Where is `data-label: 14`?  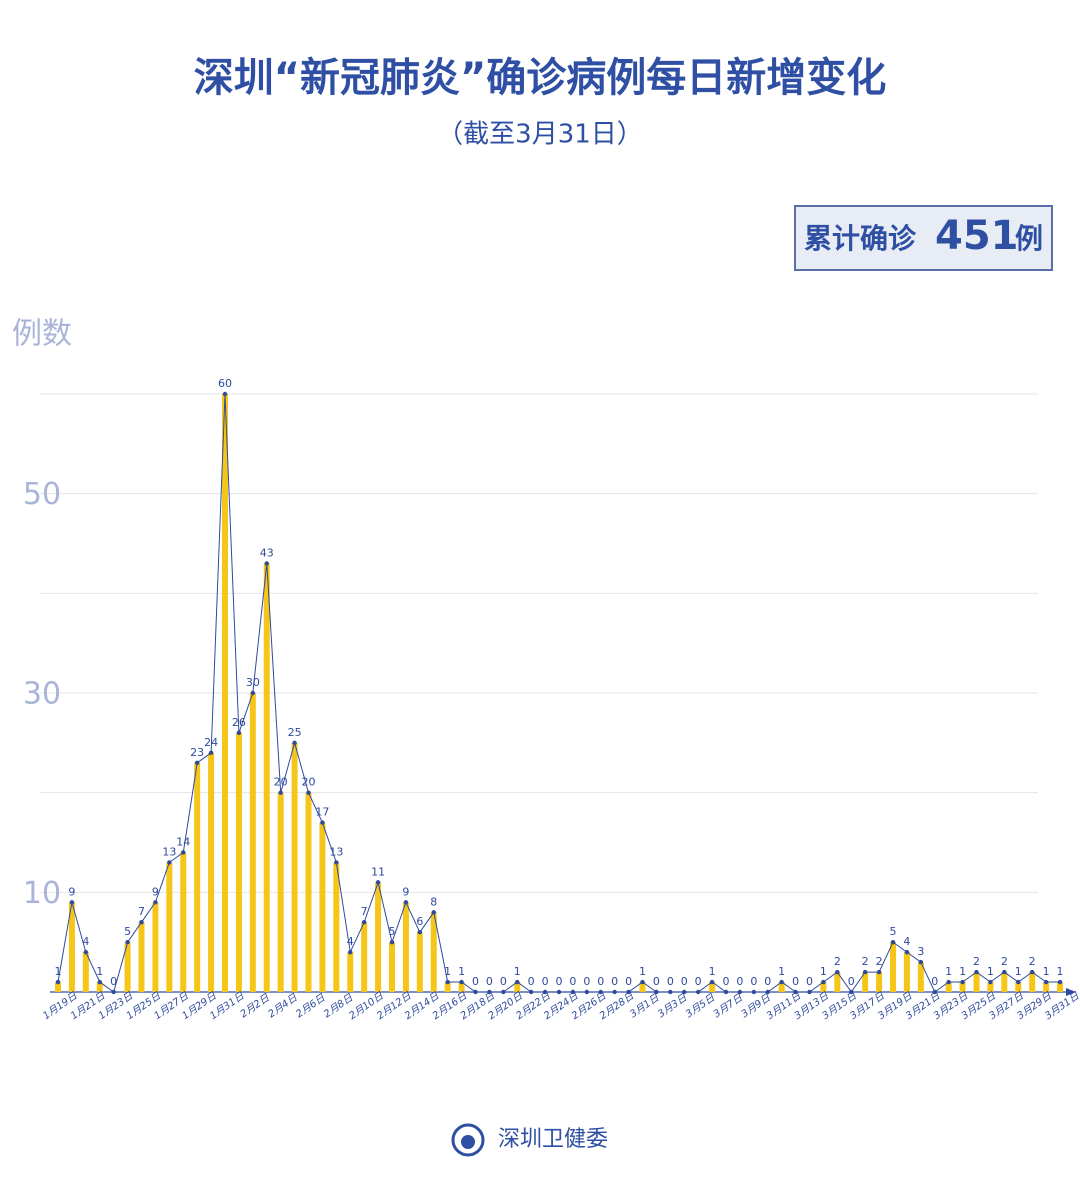
data-label: 14 is located at coordinates (183, 841).